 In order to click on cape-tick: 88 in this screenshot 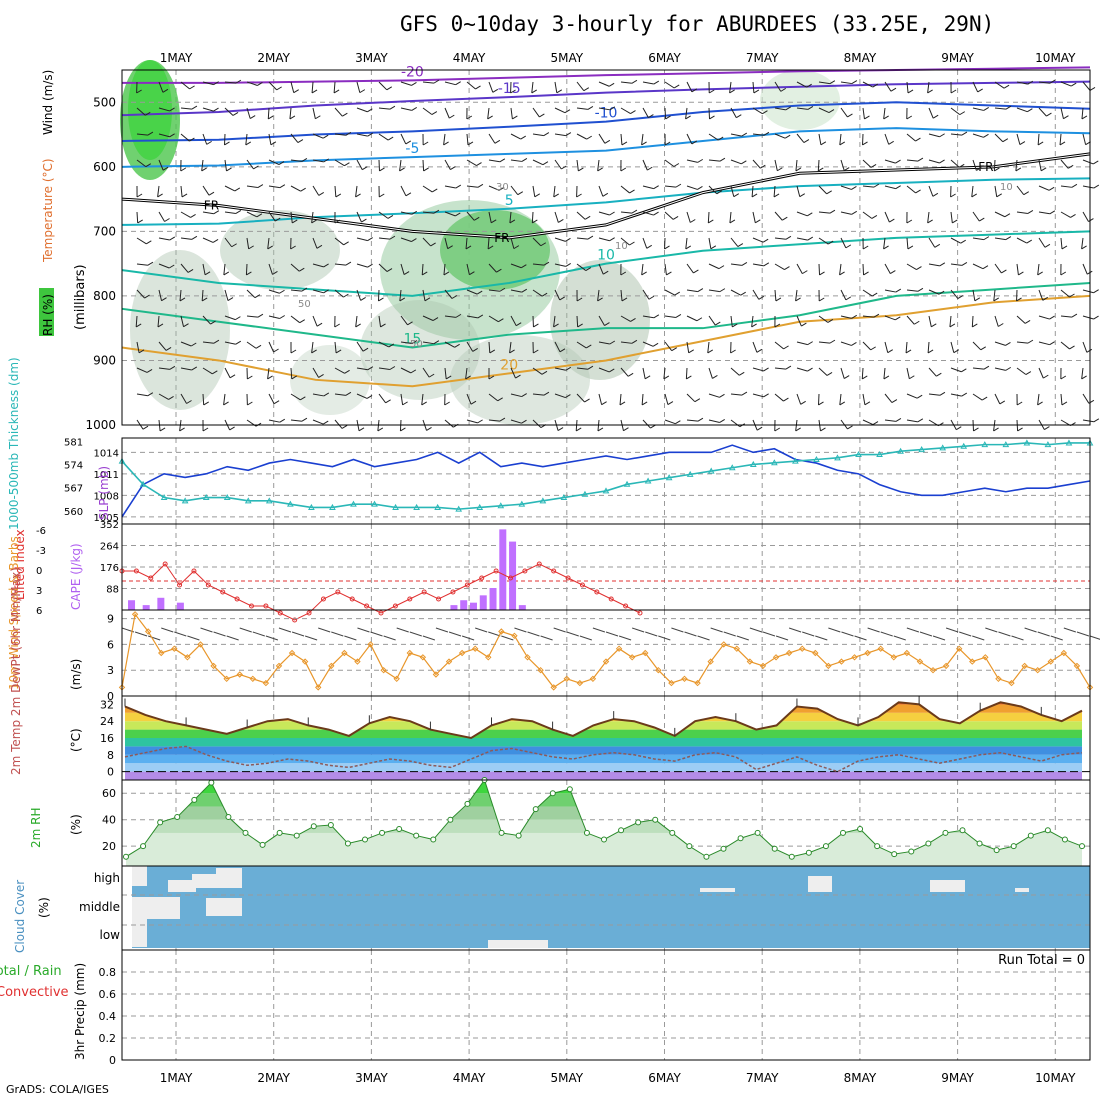, I will do `click(112, 590)`.